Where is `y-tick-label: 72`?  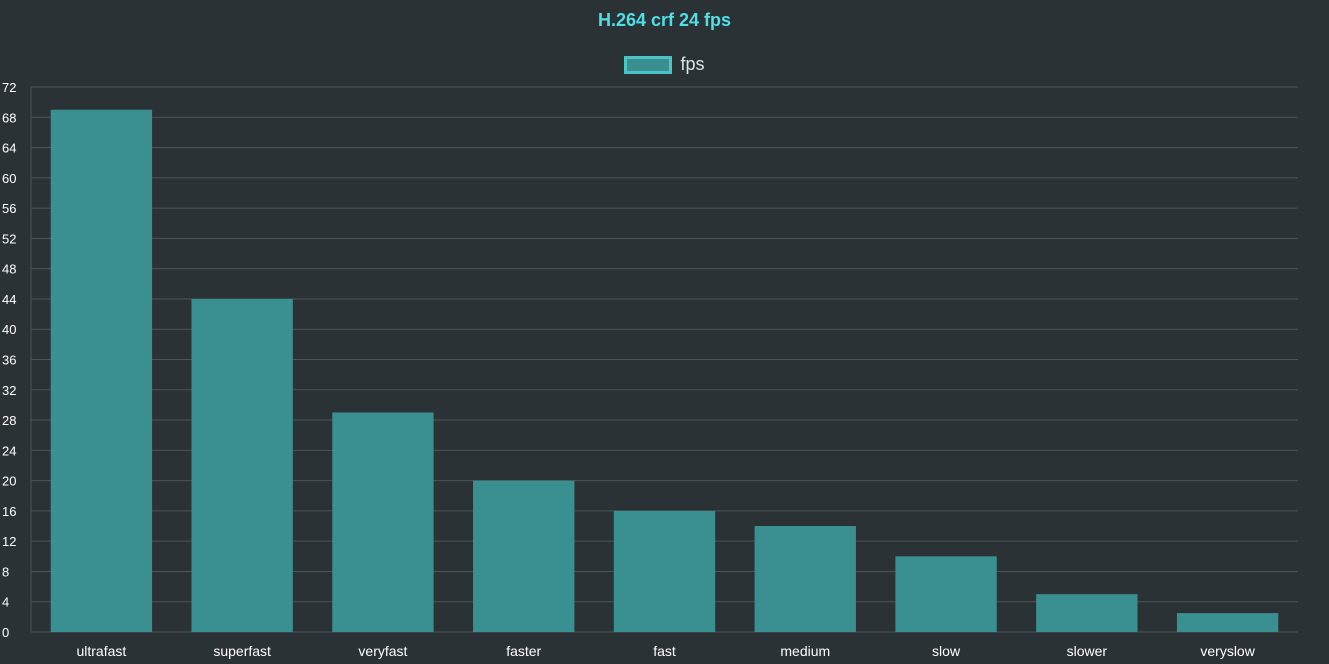
y-tick-label: 72 is located at coordinates (9, 87).